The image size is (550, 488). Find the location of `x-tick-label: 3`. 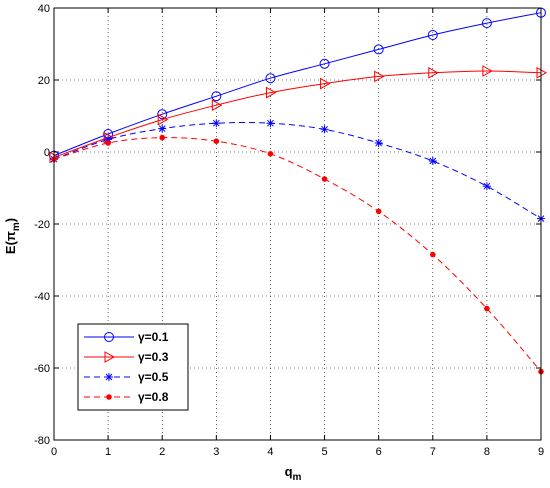

x-tick-label: 3 is located at coordinates (216, 452).